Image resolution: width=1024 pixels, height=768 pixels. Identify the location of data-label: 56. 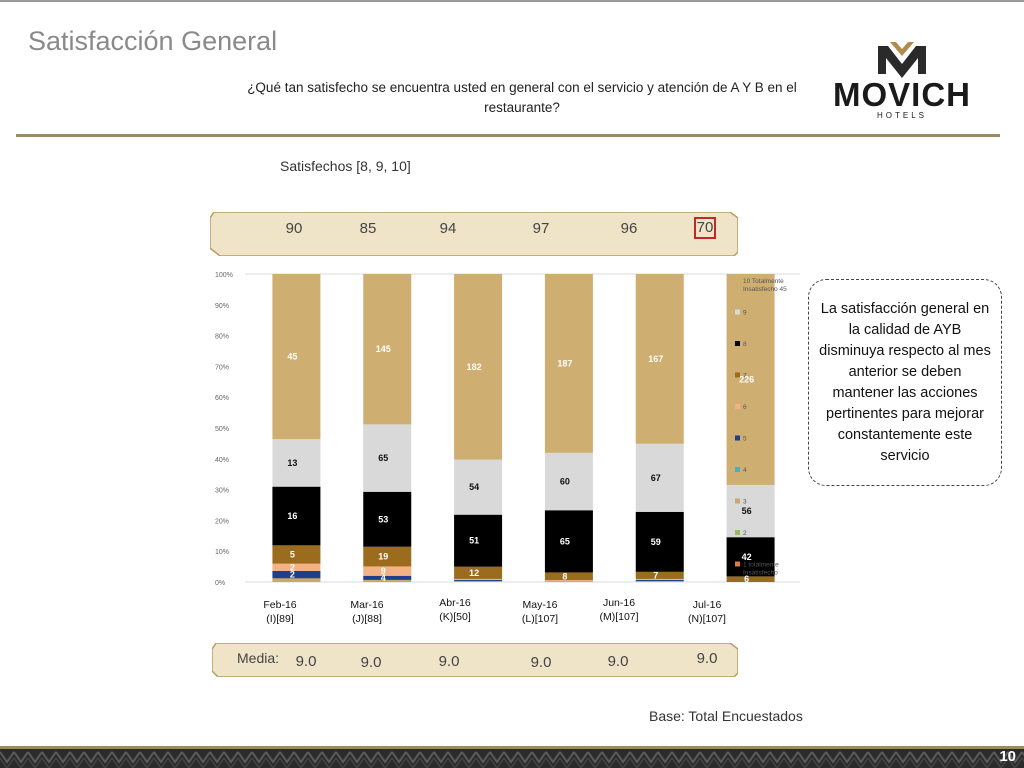
(747, 511).